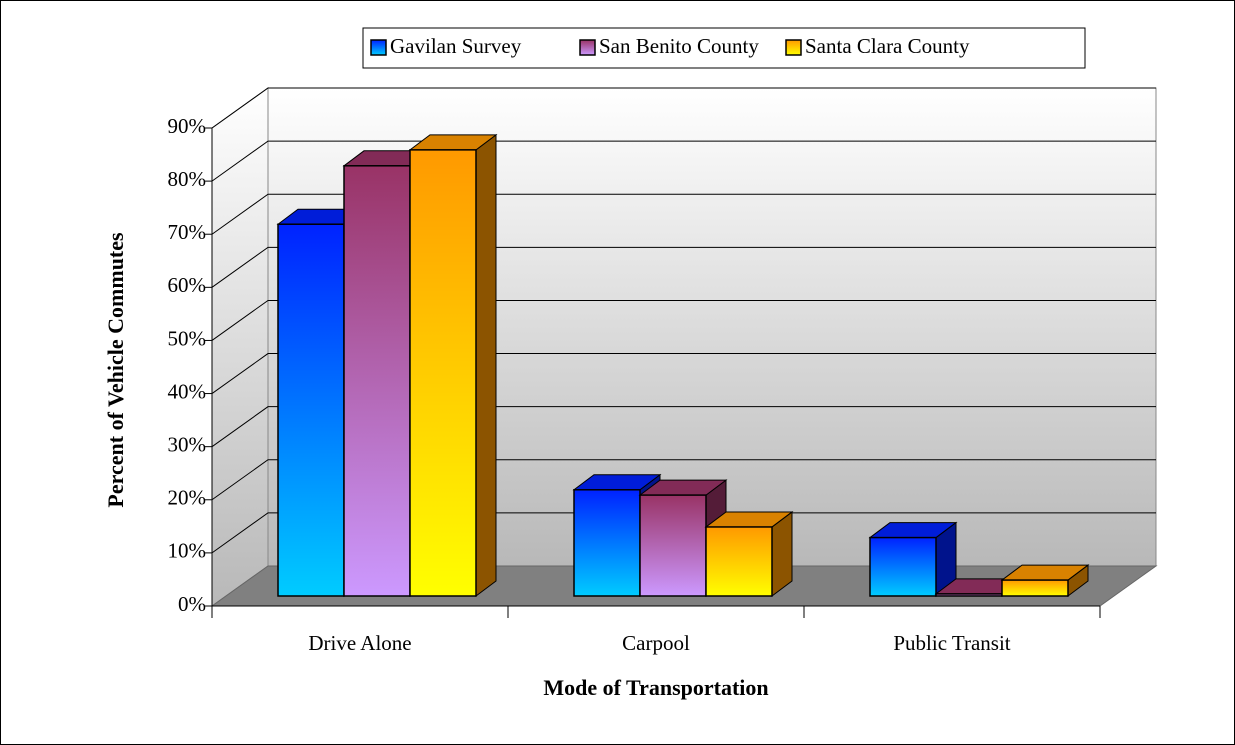  I want to click on side-wall, so click(240, 347).